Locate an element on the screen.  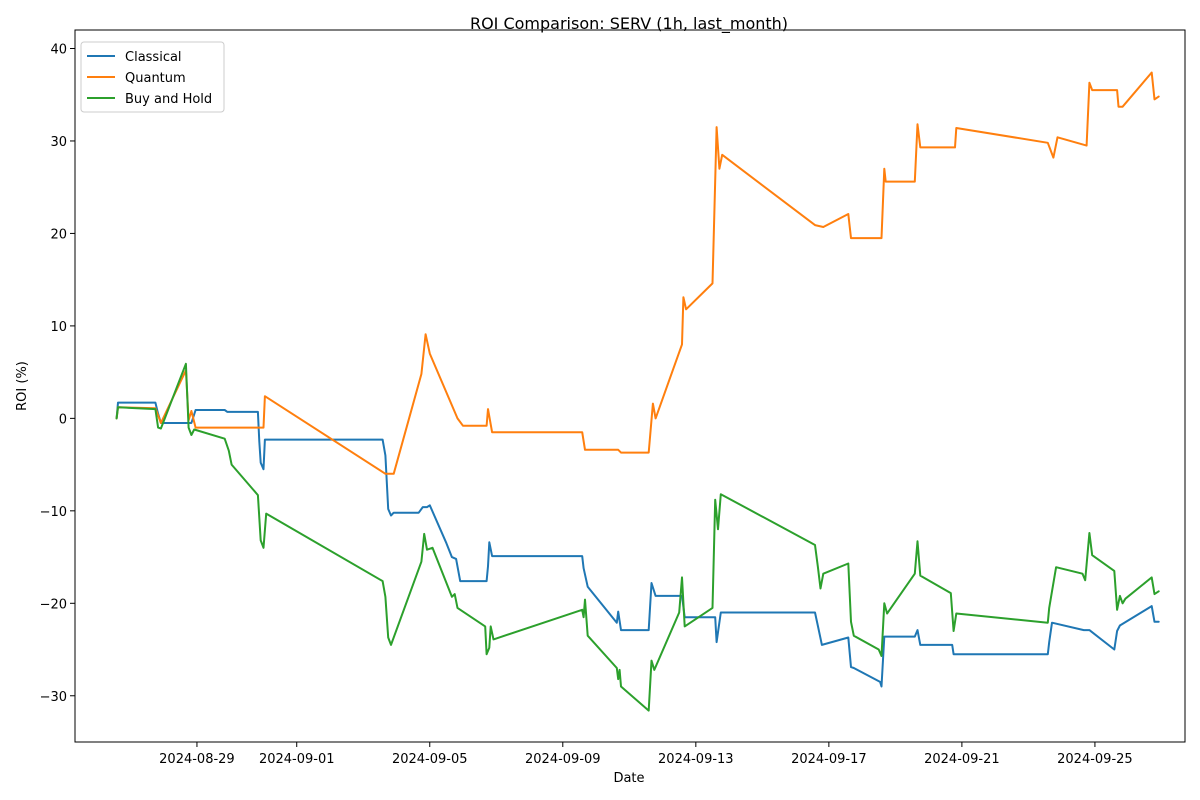
x-tick-label: 2024-09-01 is located at coordinates (297, 759).